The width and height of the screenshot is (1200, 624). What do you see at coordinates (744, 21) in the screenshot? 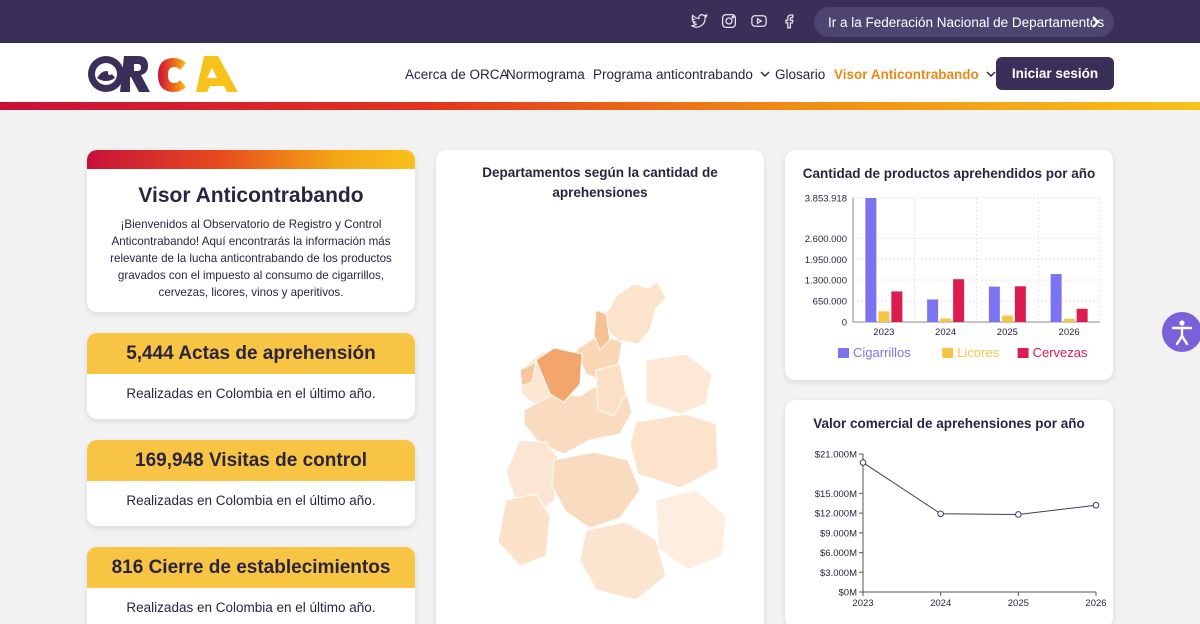
I see `social-links` at bounding box center [744, 21].